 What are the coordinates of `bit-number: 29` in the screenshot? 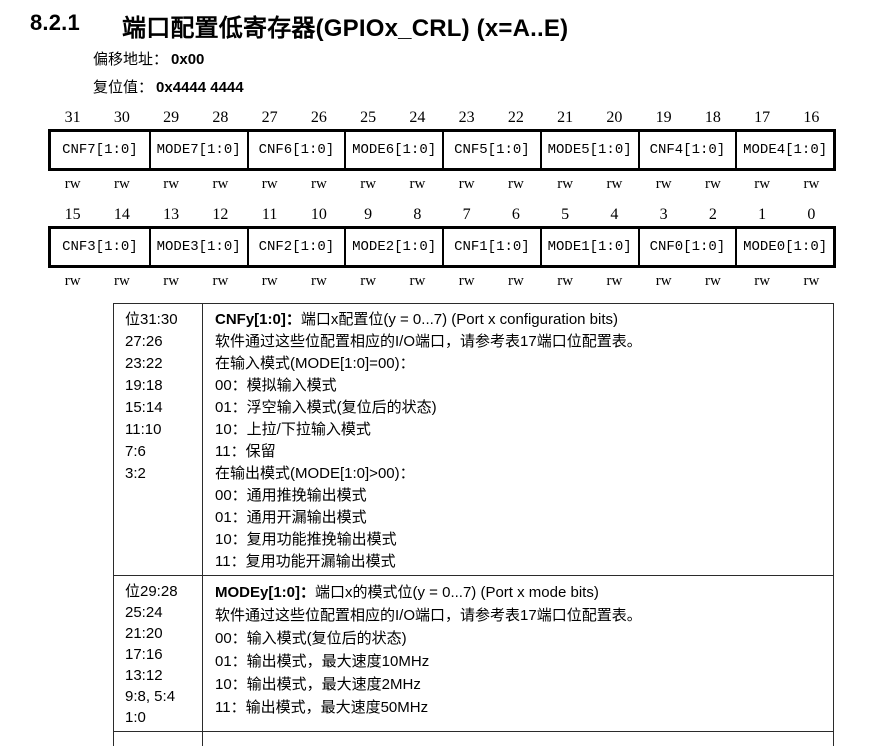 It's located at (171, 117).